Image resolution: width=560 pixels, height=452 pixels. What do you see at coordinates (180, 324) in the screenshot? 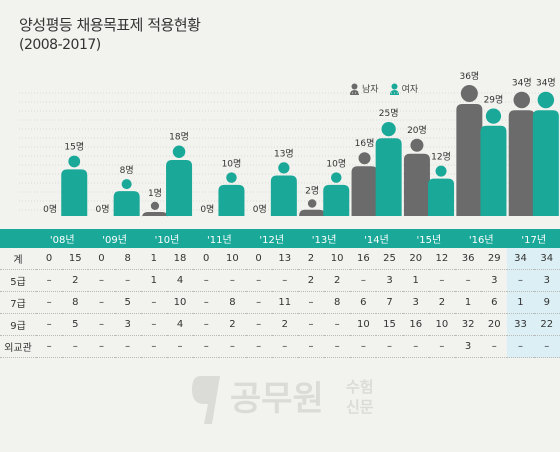
I see `table-cell: 4` at bounding box center [180, 324].